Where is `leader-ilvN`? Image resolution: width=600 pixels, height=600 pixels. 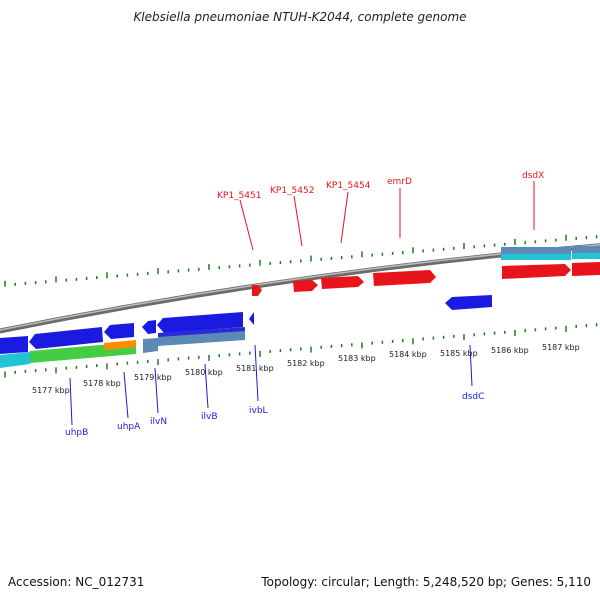
leader-ilvN is located at coordinates (156, 390).